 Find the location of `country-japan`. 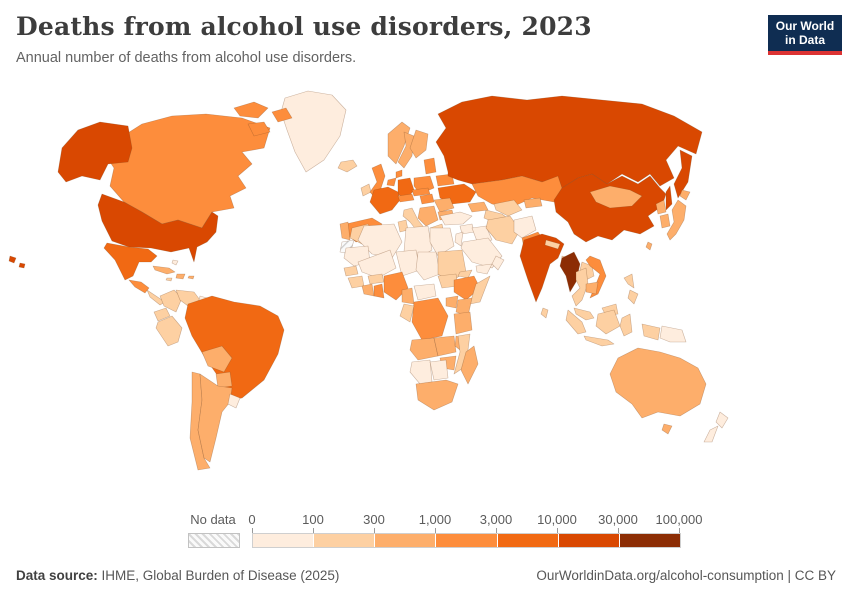

country-japan is located at coordinates (676, 220).